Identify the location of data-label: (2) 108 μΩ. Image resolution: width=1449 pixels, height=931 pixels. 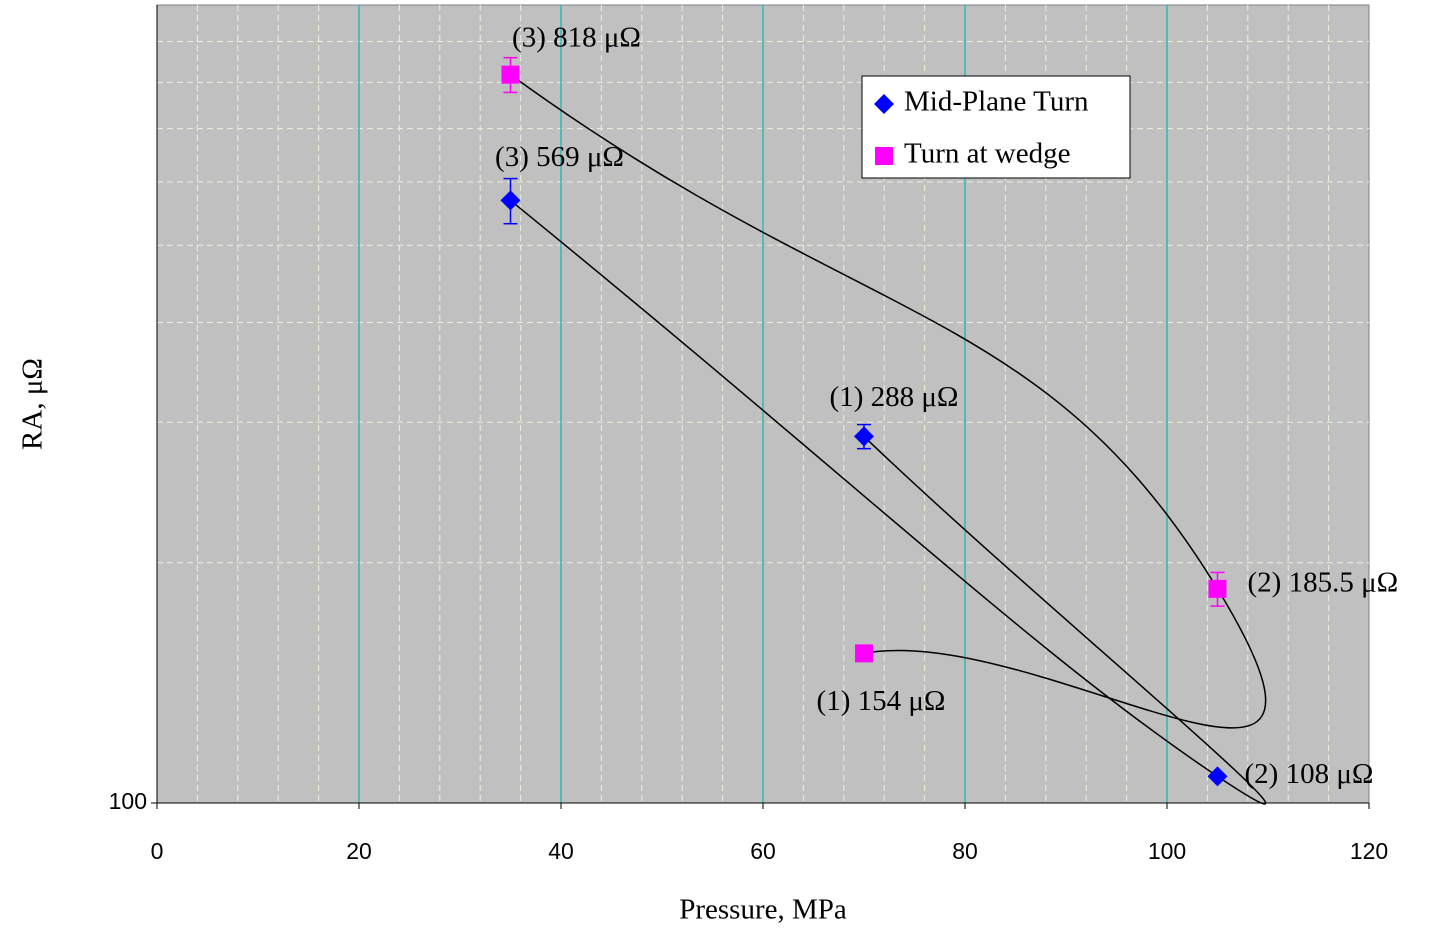
(1309, 774).